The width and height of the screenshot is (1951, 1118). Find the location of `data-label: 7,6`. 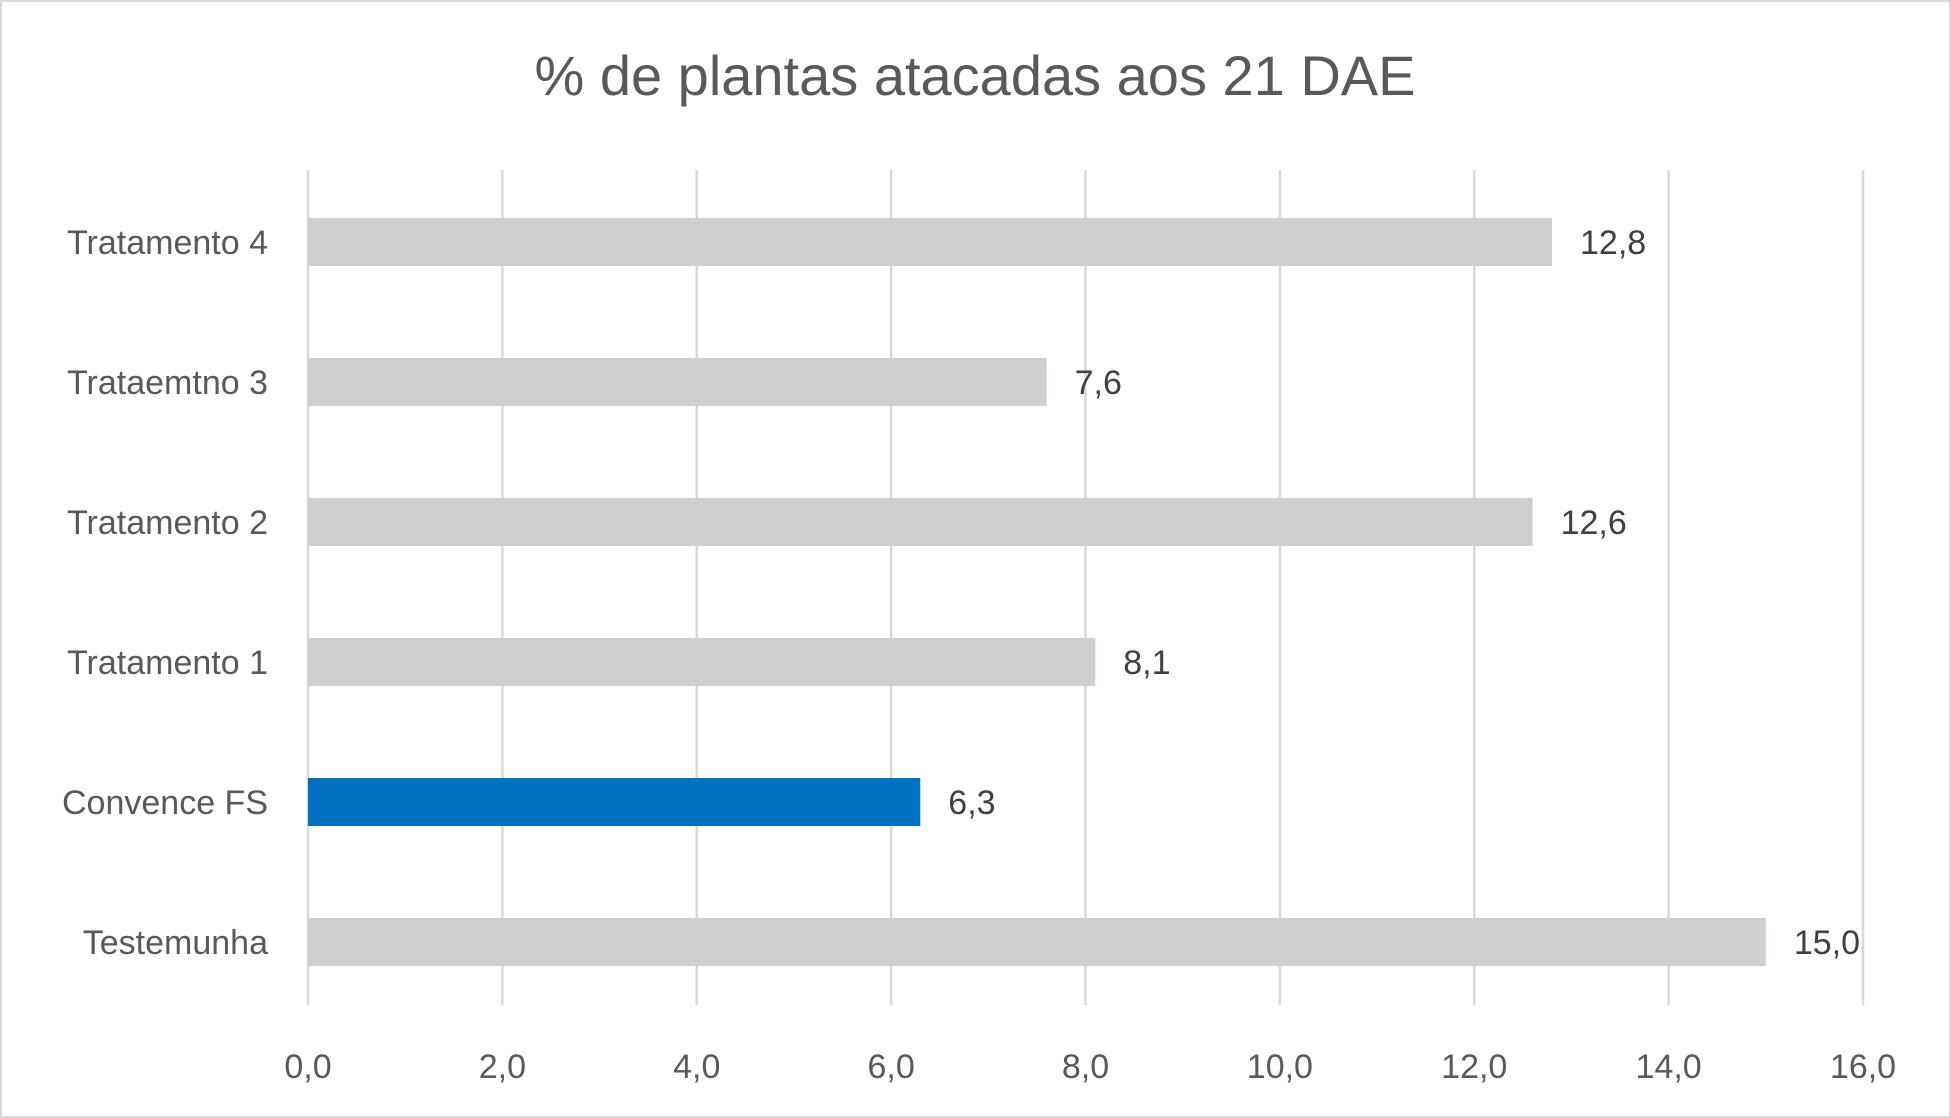

data-label: 7,6 is located at coordinates (1098, 383).